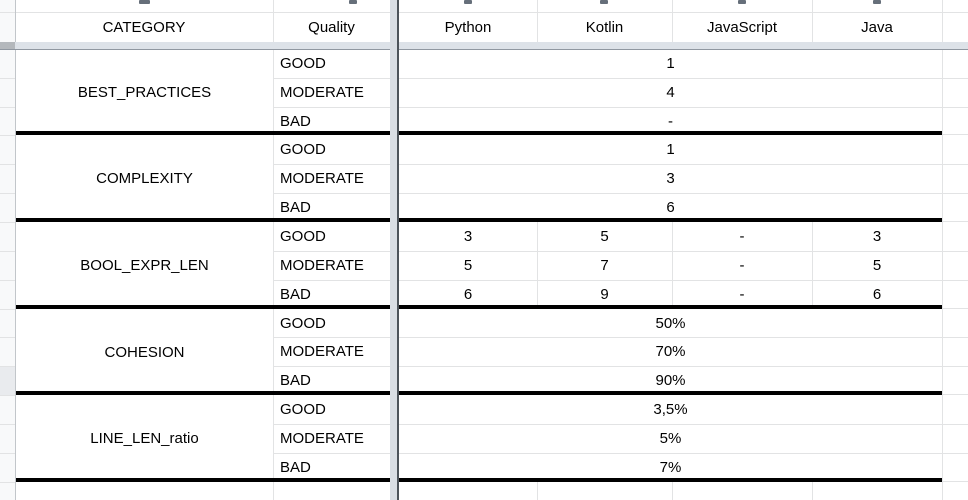 This screenshot has width=968, height=500. Describe the element at coordinates (397, 250) in the screenshot. I see `frozen-column-divider-line` at that location.